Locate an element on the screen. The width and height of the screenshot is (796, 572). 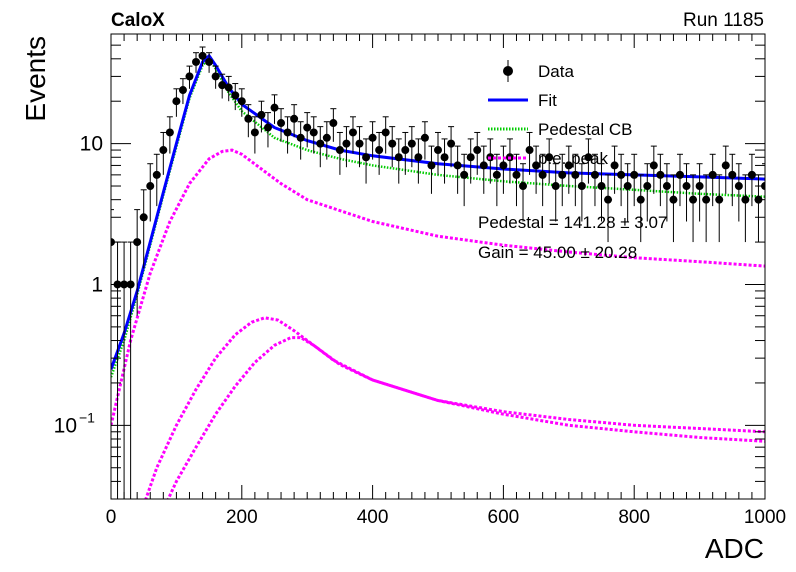
y-axis-title: Events is located at coordinates (35, 79).